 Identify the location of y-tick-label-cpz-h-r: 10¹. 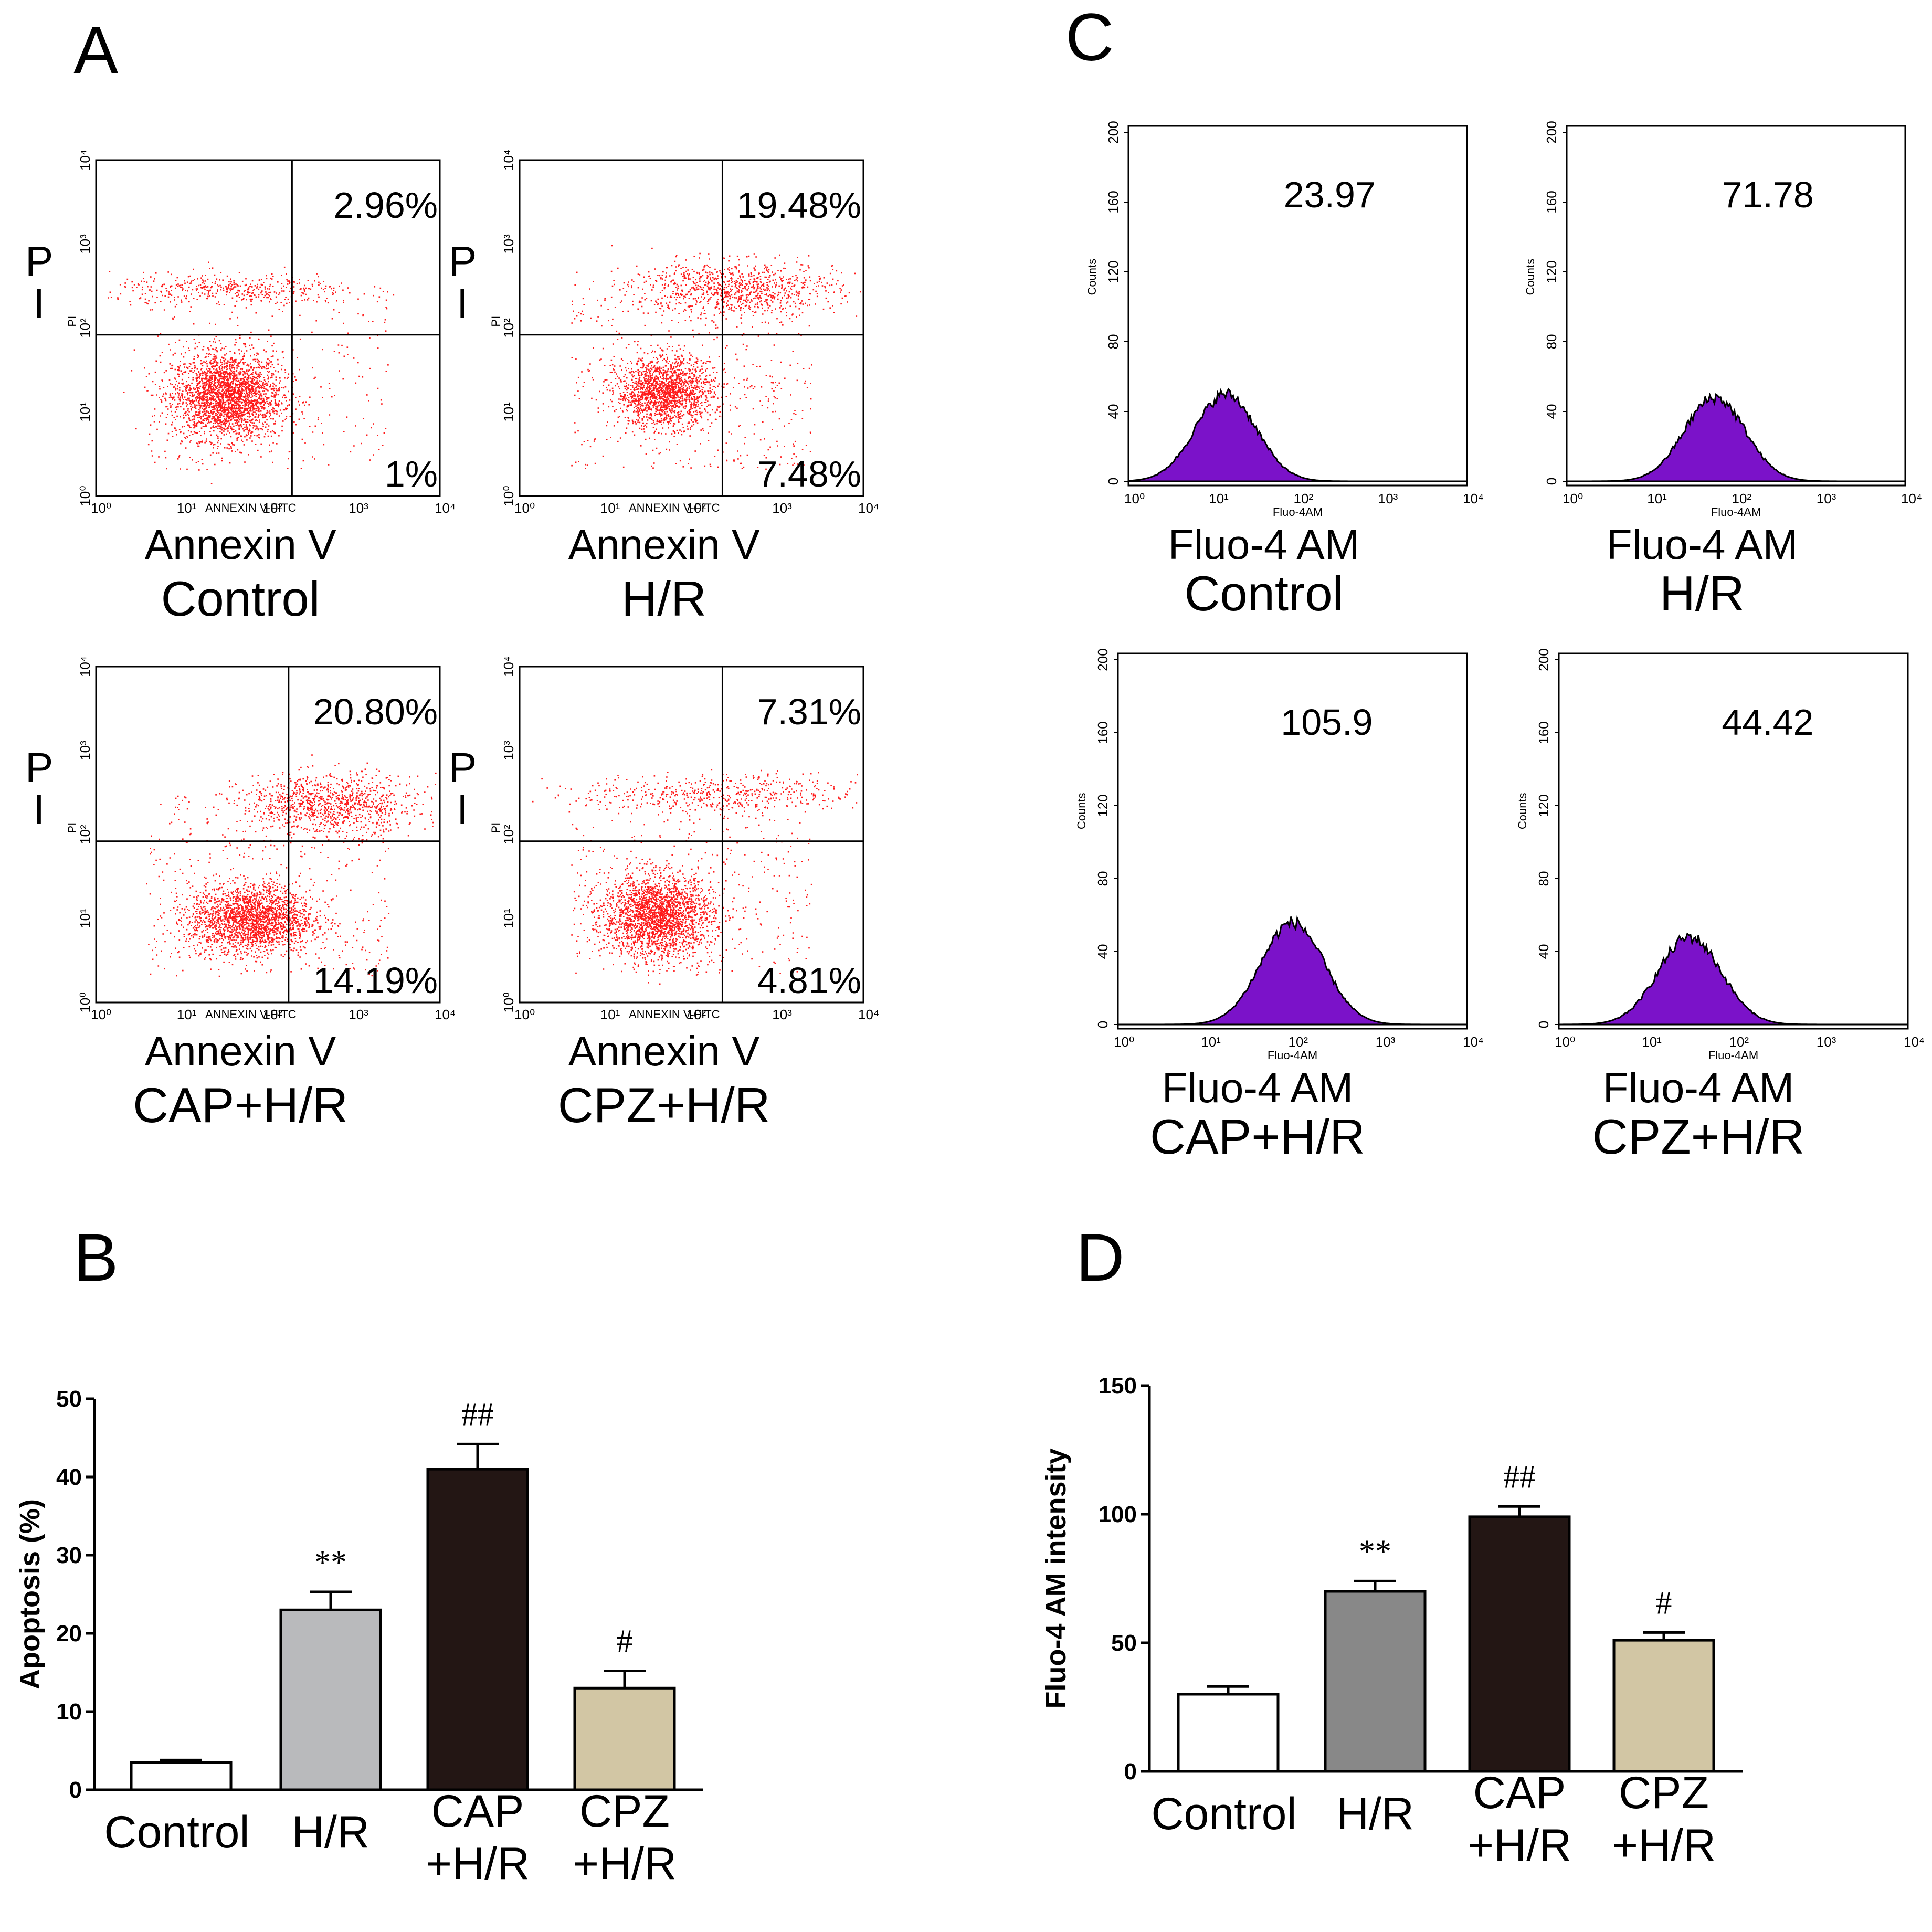
(508, 918).